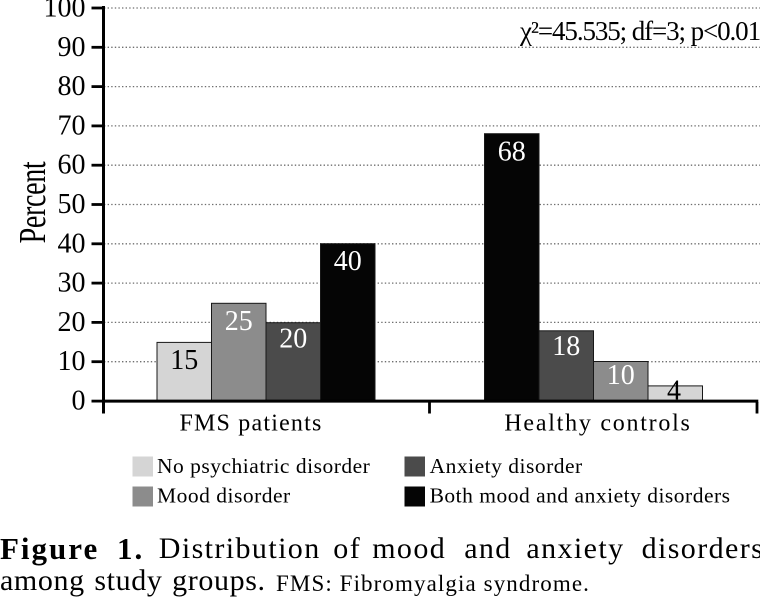 This screenshot has height=600, width=760. I want to click on svg-text: 18, so click(566, 346).